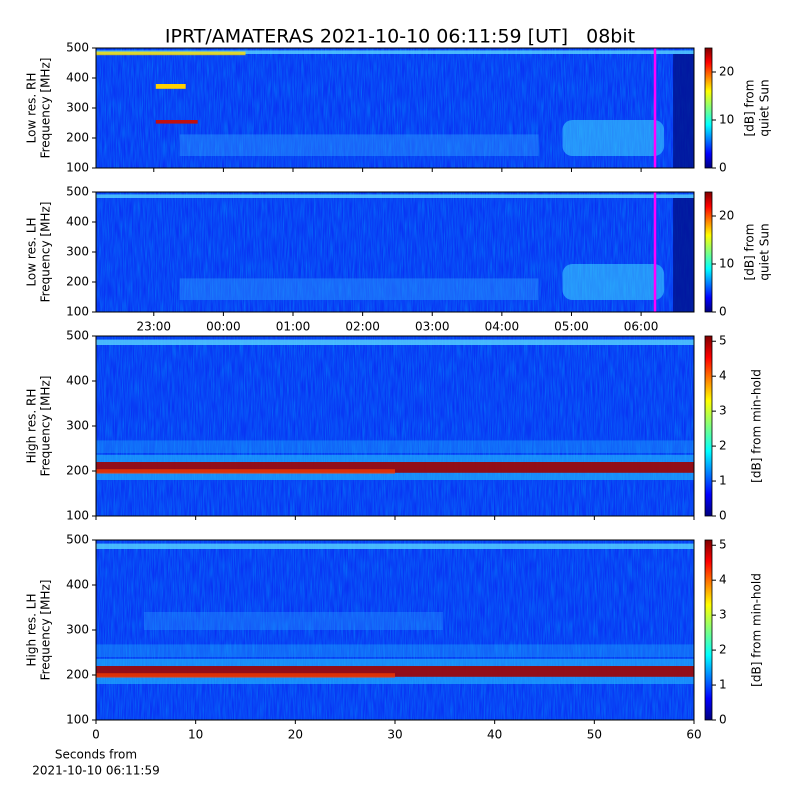 The height and width of the screenshot is (800, 800). Describe the element at coordinates (96, 735) in the screenshot. I see `x-tick-label: 0` at that location.